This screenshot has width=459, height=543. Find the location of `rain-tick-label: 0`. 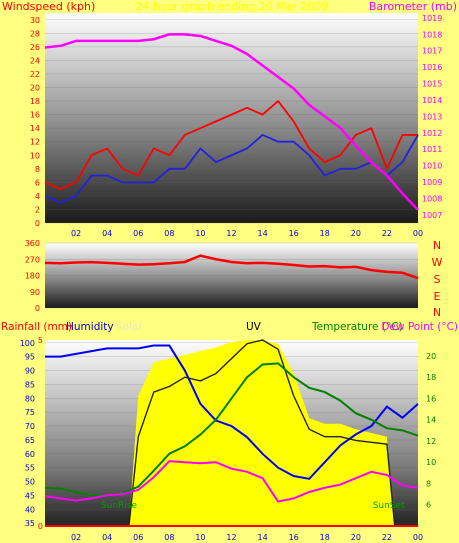

rain-tick-label: 0 is located at coordinates (40, 526).